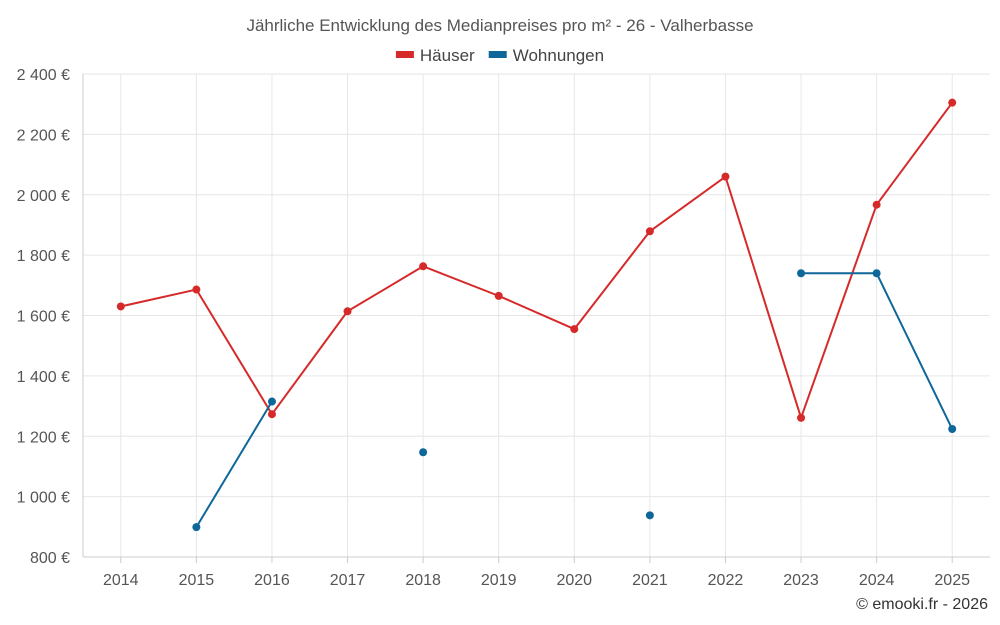  Describe the element at coordinates (272, 580) in the screenshot. I see `x-tick-label: 2016` at that location.